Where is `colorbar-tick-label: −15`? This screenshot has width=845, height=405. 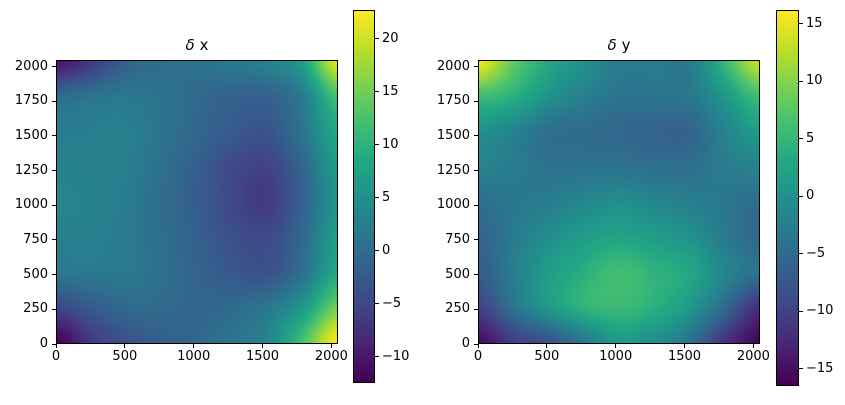
colorbar-tick-label: −15 is located at coordinates (820, 368).